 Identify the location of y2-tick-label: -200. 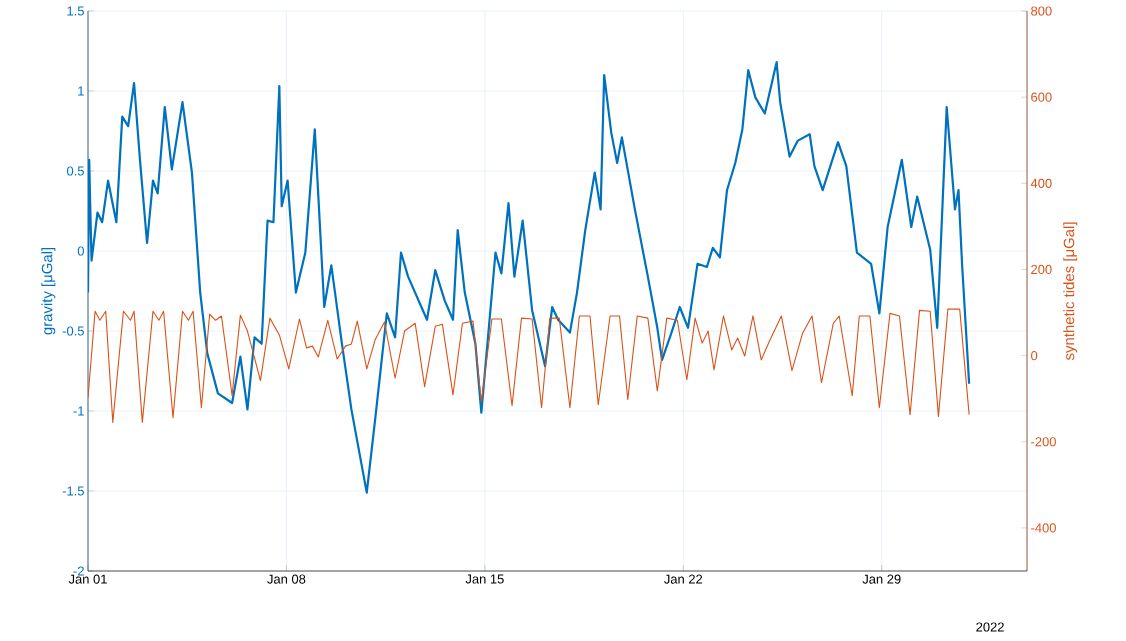
(1043, 442).